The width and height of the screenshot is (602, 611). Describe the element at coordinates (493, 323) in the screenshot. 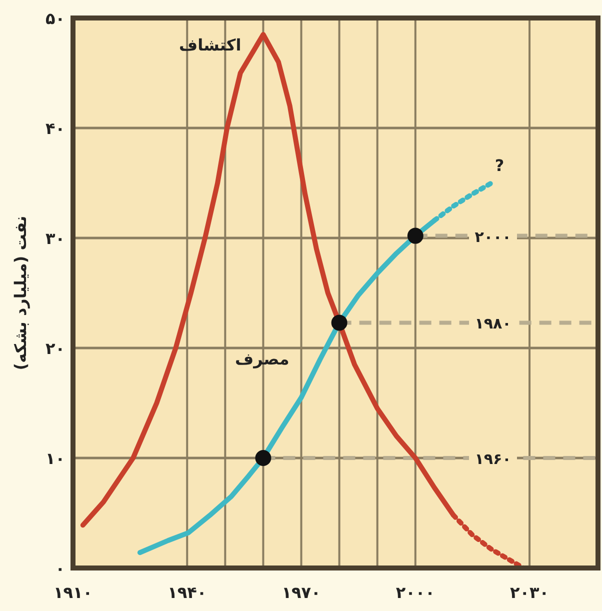

I see `ref-line-label: ۱۹۸۰` at that location.